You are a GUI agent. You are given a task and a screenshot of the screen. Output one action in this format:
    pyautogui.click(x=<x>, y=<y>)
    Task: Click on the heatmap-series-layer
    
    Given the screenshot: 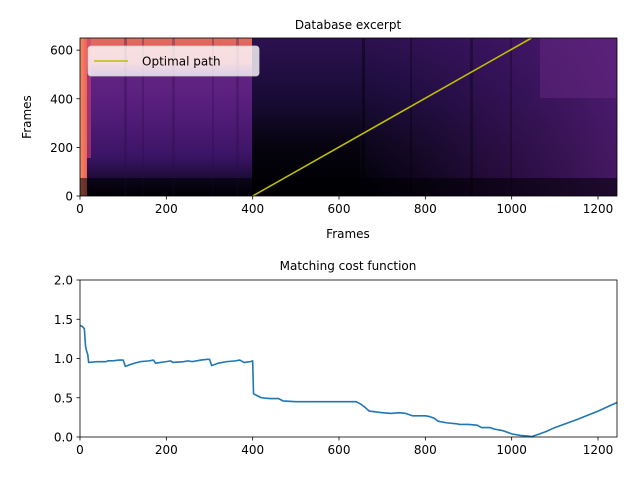 What is the action you would take?
    pyautogui.click(x=392, y=117)
    